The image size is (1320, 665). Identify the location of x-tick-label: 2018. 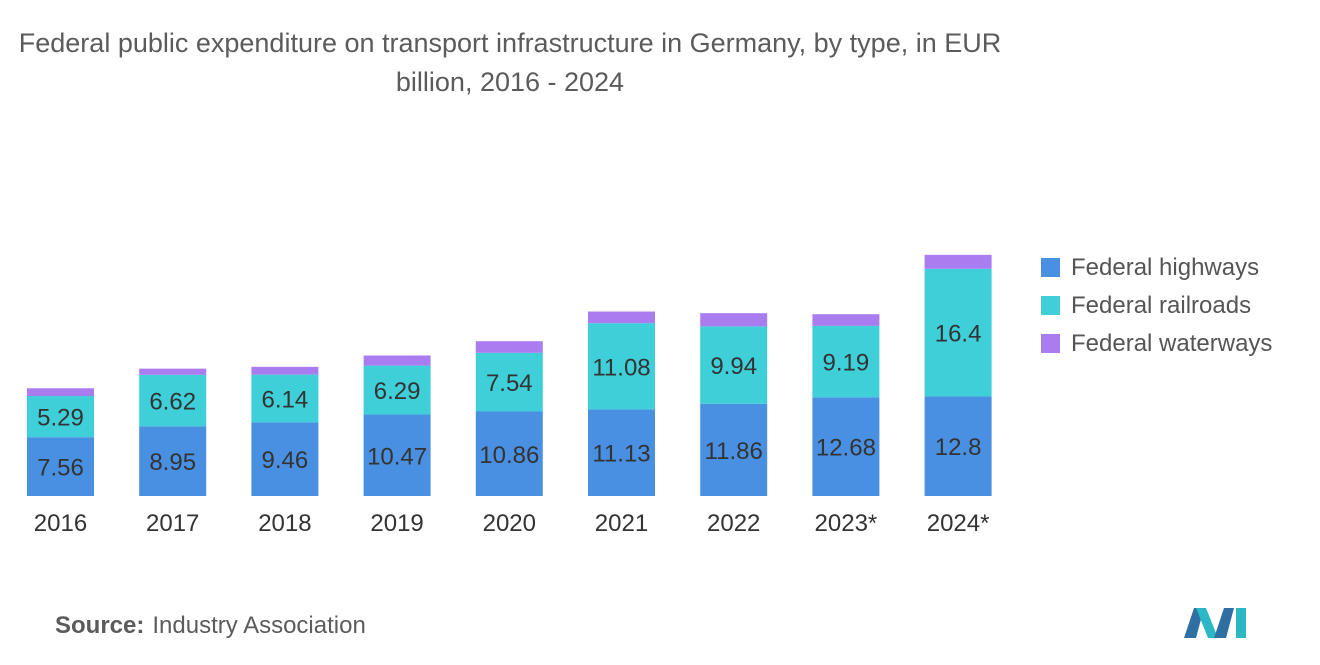
(284, 523).